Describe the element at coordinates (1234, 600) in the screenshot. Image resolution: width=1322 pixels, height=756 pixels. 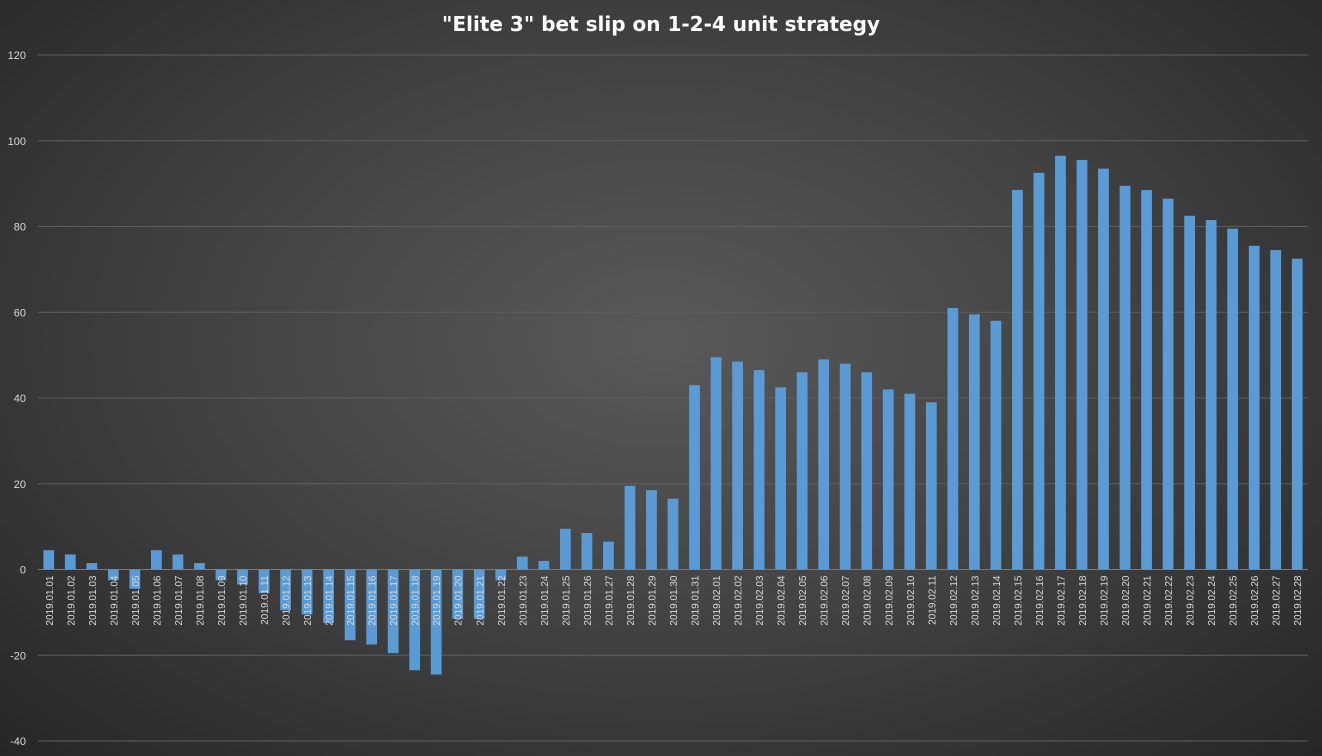
I see `x-tick-label: 2019.02.25` at that location.